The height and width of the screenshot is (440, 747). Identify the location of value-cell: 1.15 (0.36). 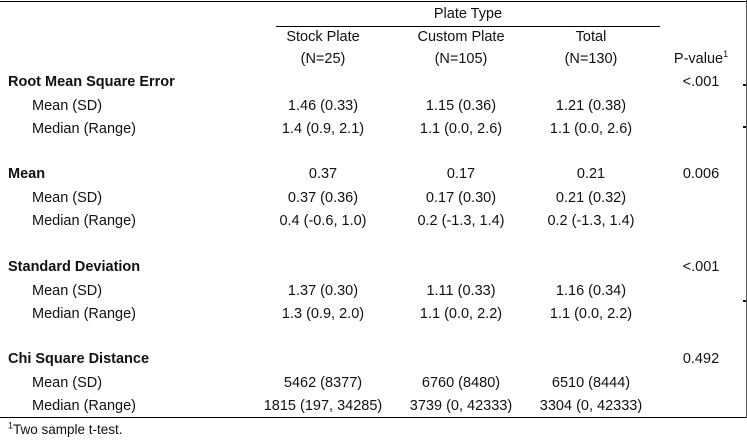
(461, 105).